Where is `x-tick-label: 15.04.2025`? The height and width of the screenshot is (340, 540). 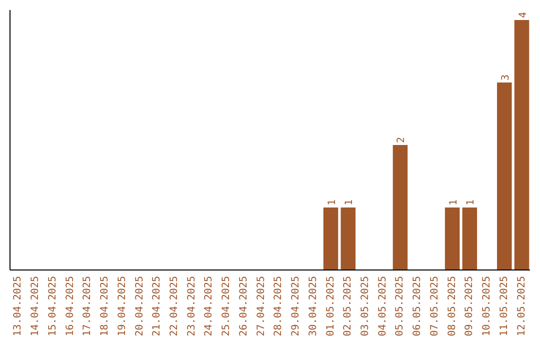
x-tick-label: 15.04.2025 is located at coordinates (52, 306).